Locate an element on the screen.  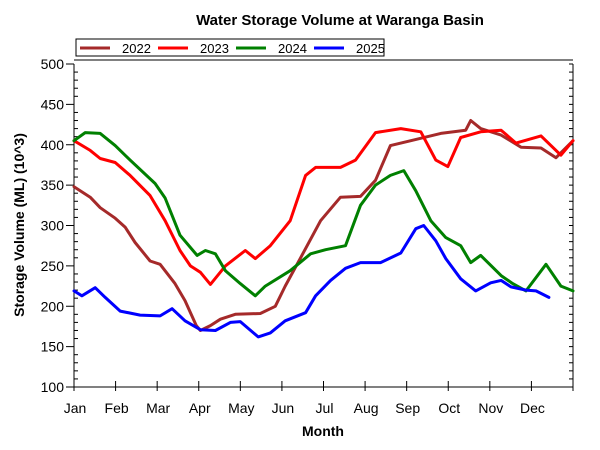
x-tick-label: Jul is located at coordinates (325, 408).